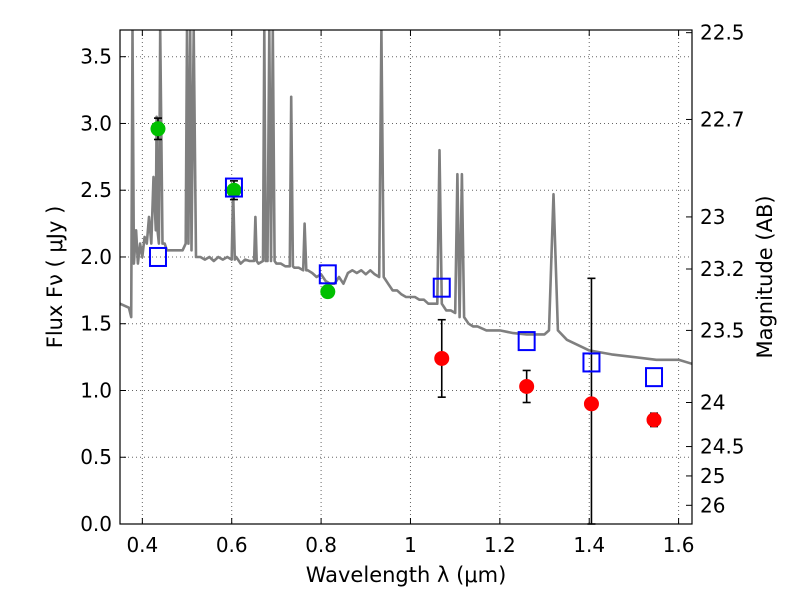 The height and width of the screenshot is (600, 800). I want to click on y-axis-label: Flux Fν ( μJy ), so click(55, 277).